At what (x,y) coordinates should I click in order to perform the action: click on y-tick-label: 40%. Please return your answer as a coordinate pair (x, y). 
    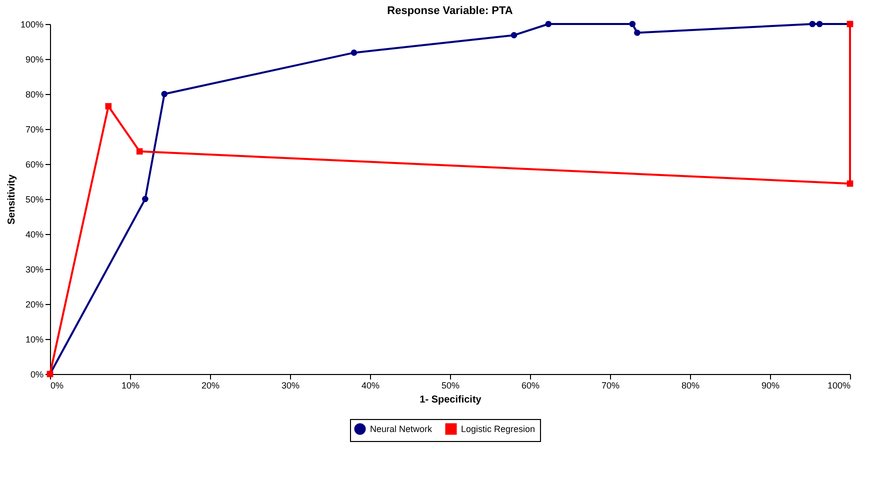
    Looking at the image, I should click on (34, 235).